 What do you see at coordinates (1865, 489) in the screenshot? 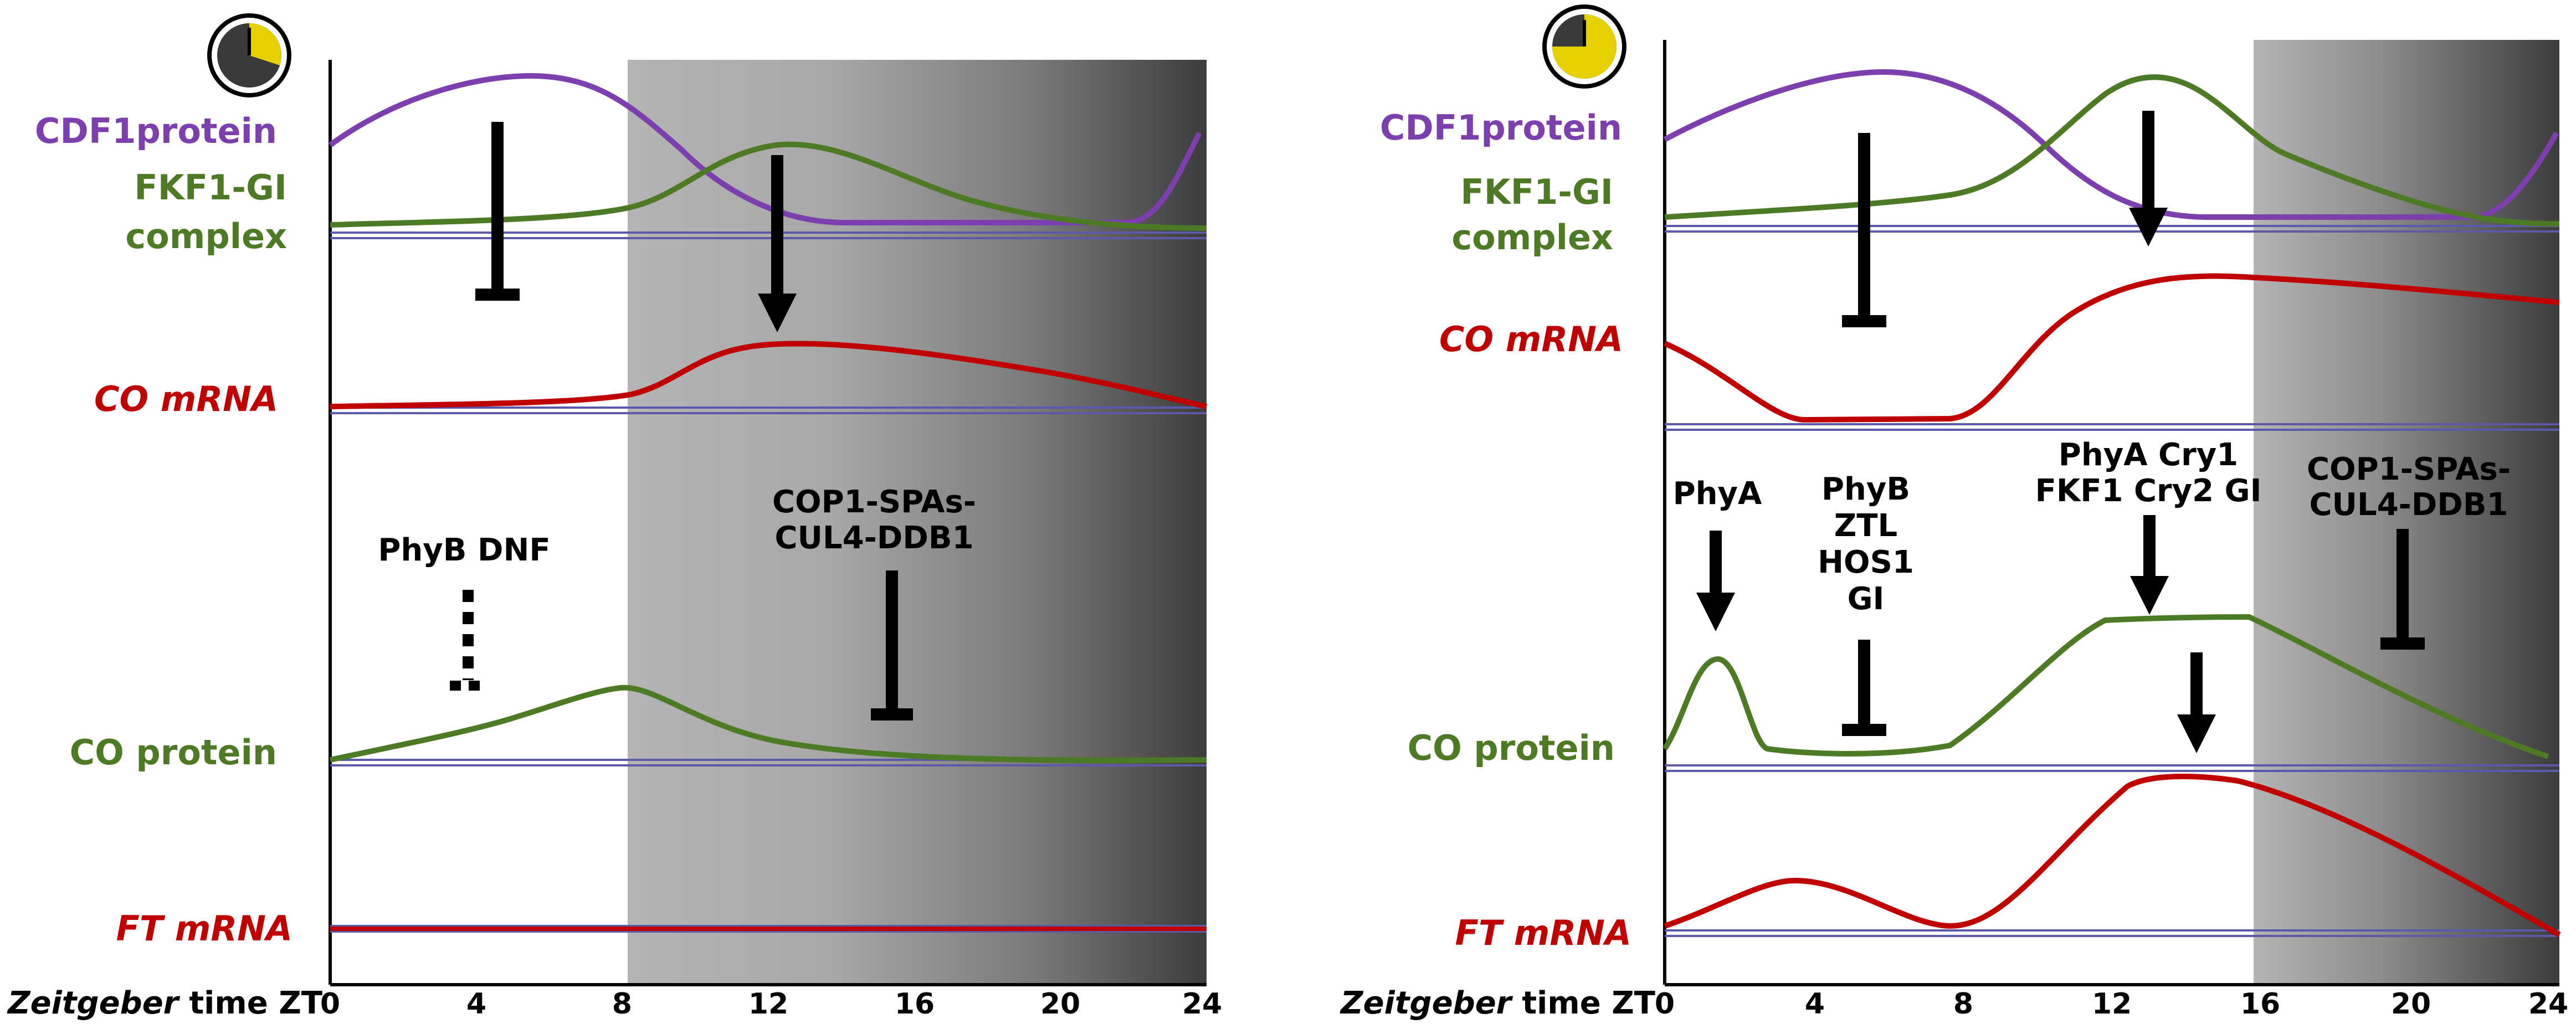
I see `right-phyb-annotation-line1: PhyB` at bounding box center [1865, 489].